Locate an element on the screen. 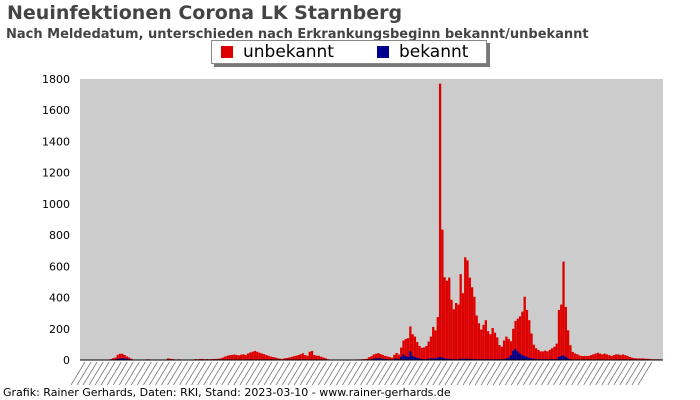  legend-item-bekannt: bekannt is located at coordinates (422, 52).